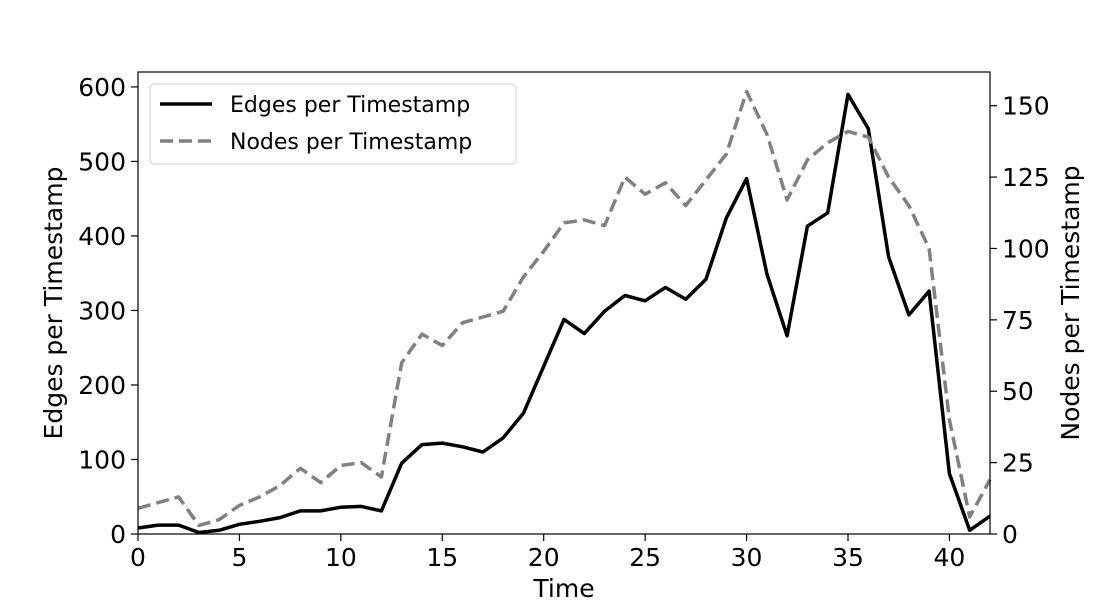 The height and width of the screenshot is (600, 1100). Describe the element at coordinates (1026, 177) in the screenshot. I see `y-tick-label-right: 125` at that location.